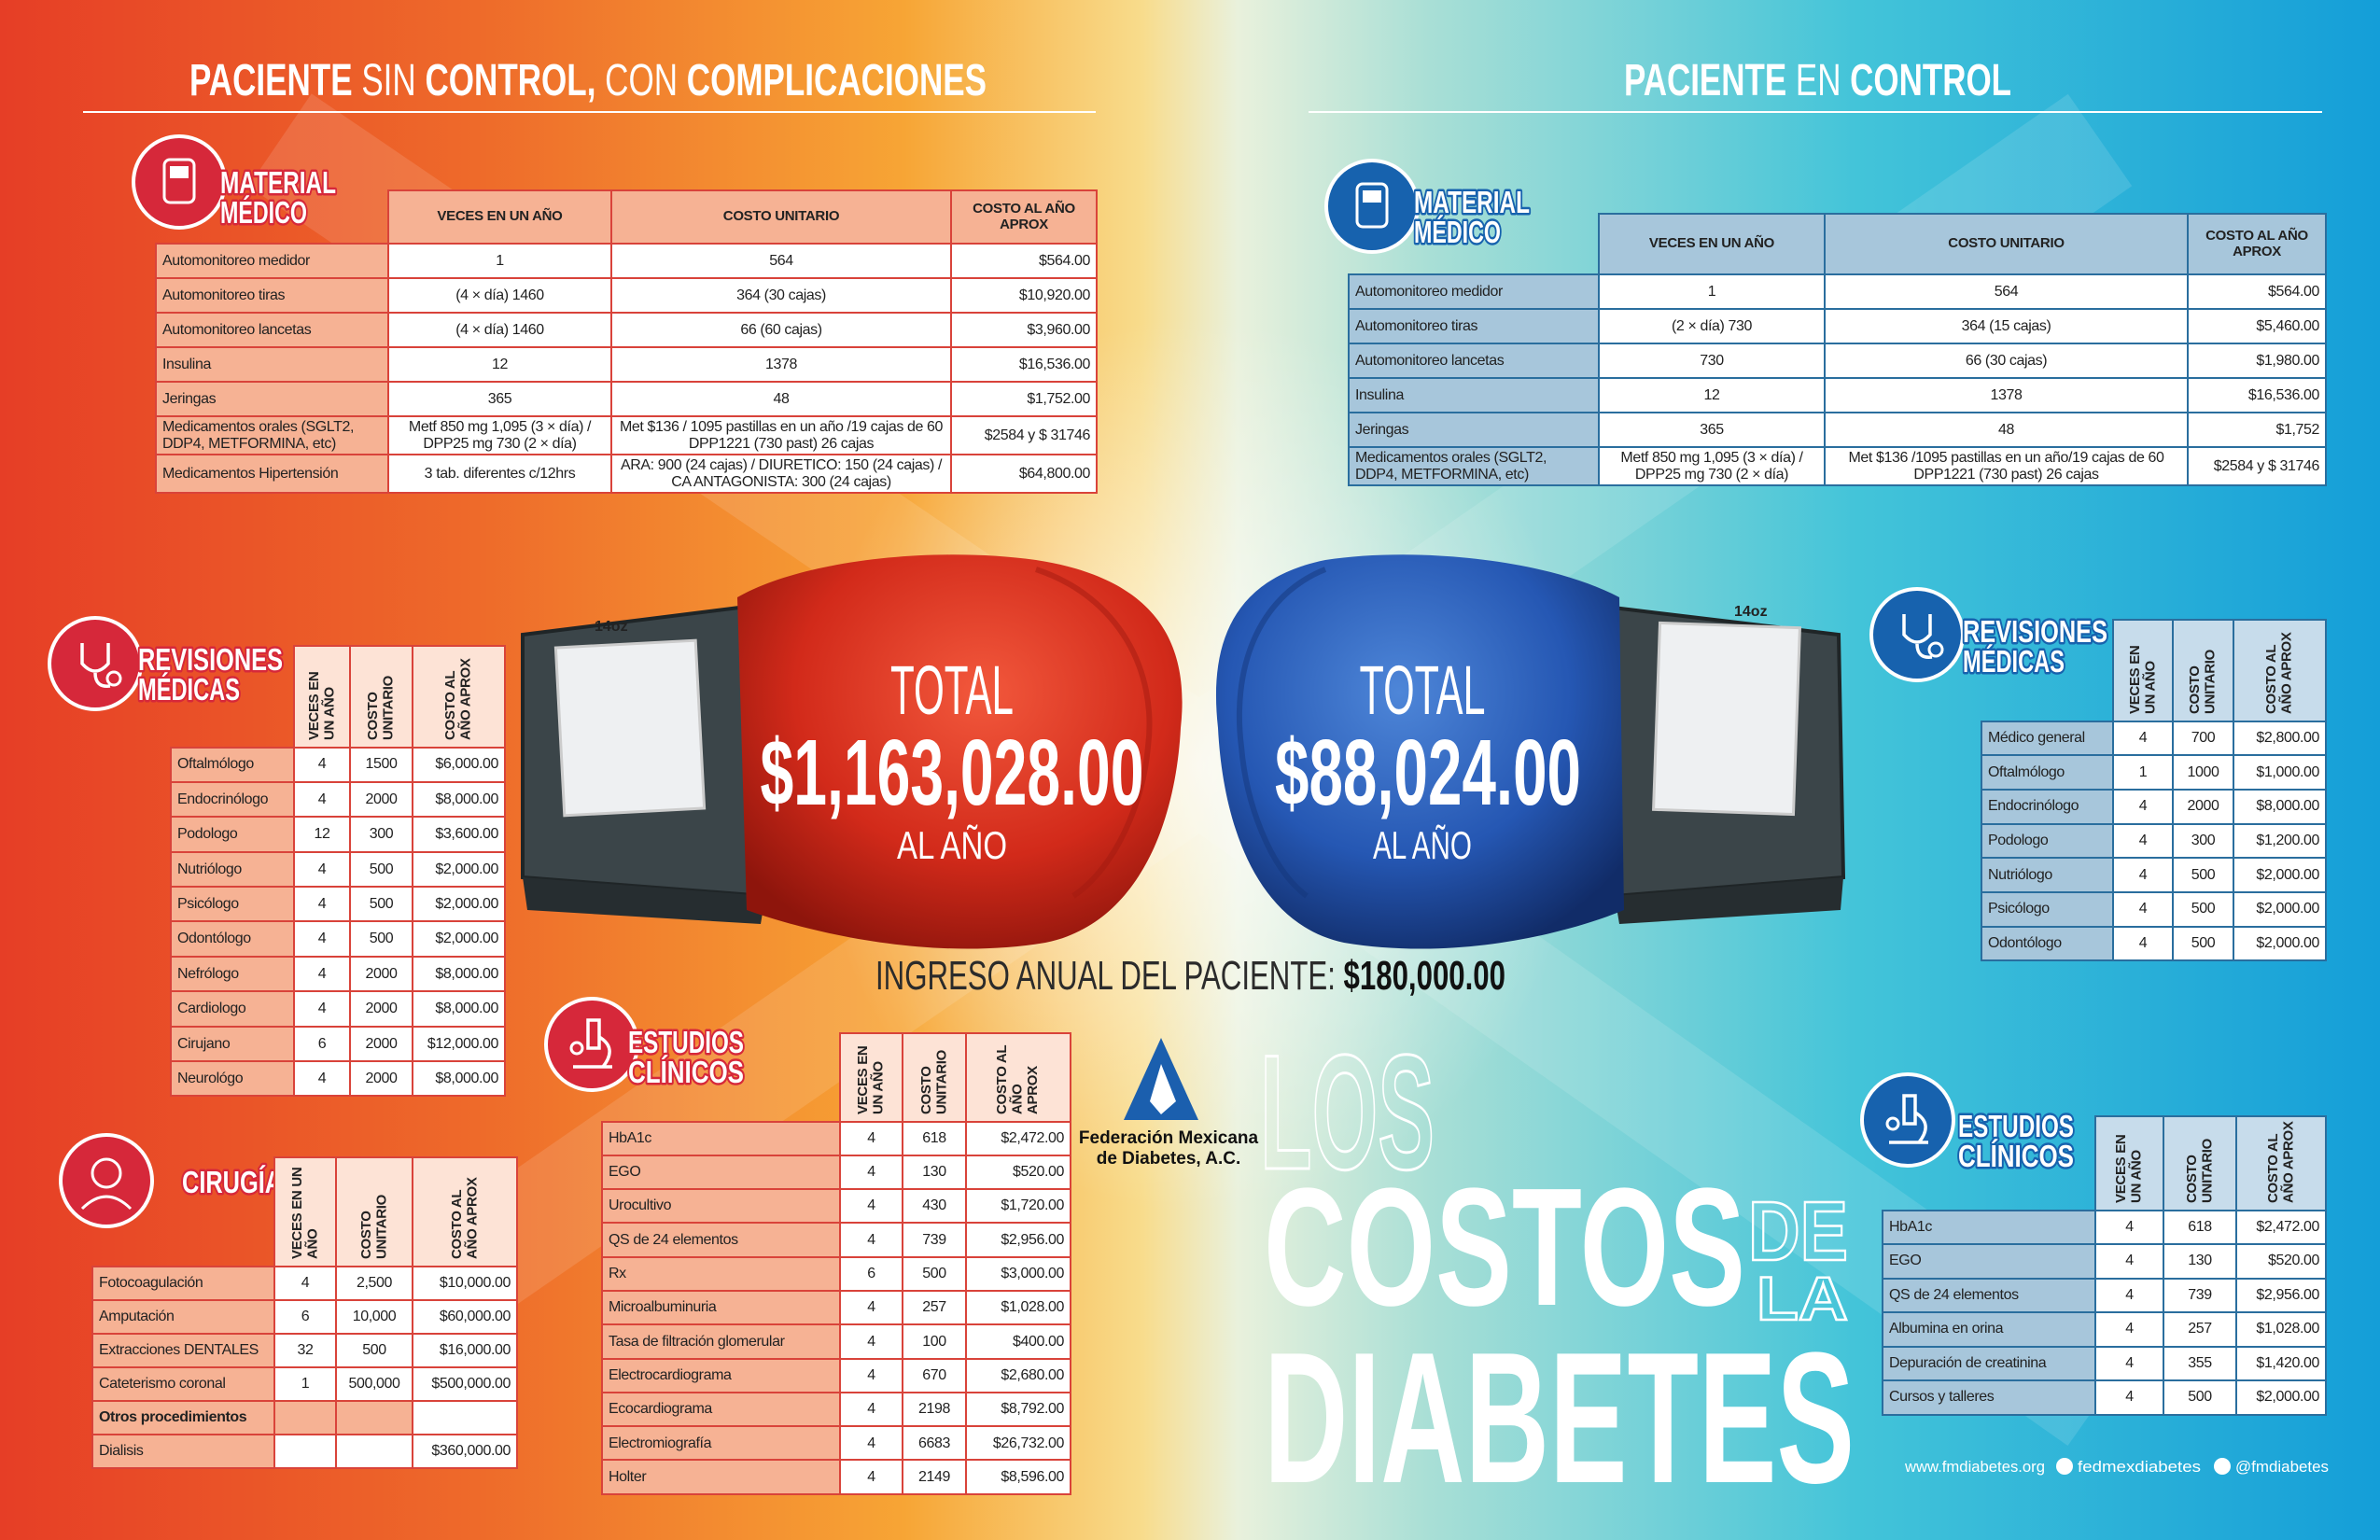  What do you see at coordinates (721, 1409) in the screenshot?
I see `table-cell: Ecocardiograma` at bounding box center [721, 1409].